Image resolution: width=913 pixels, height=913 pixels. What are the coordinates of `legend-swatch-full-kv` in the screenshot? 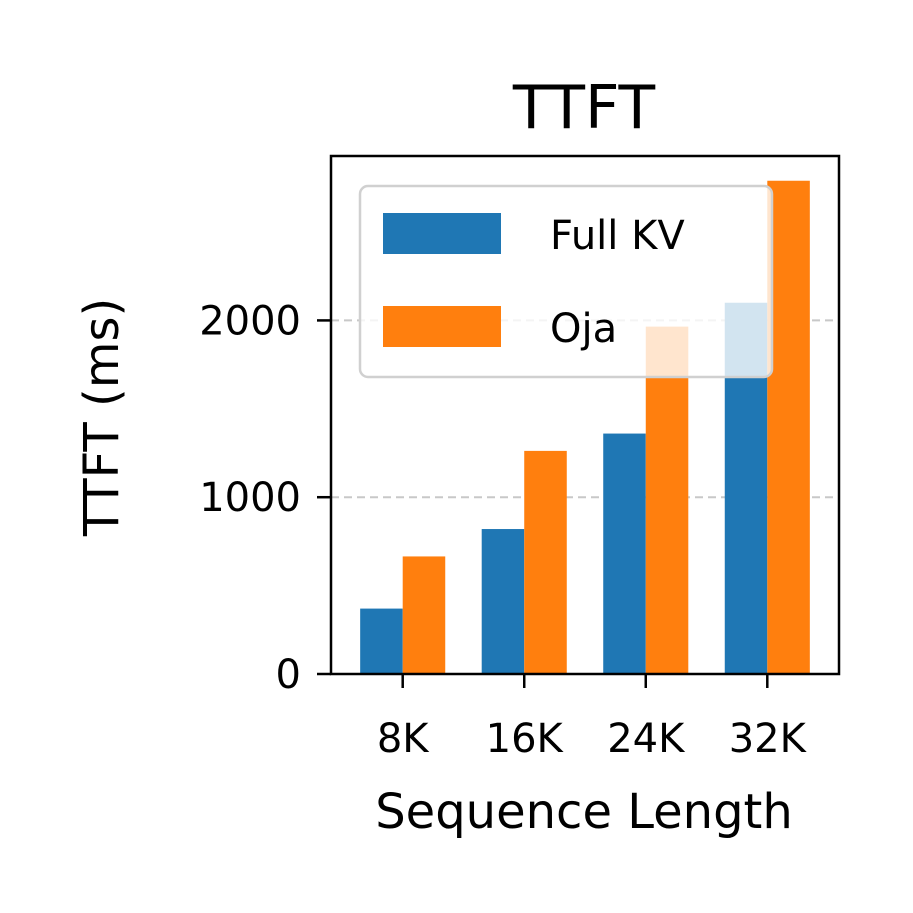 It's located at (442, 233).